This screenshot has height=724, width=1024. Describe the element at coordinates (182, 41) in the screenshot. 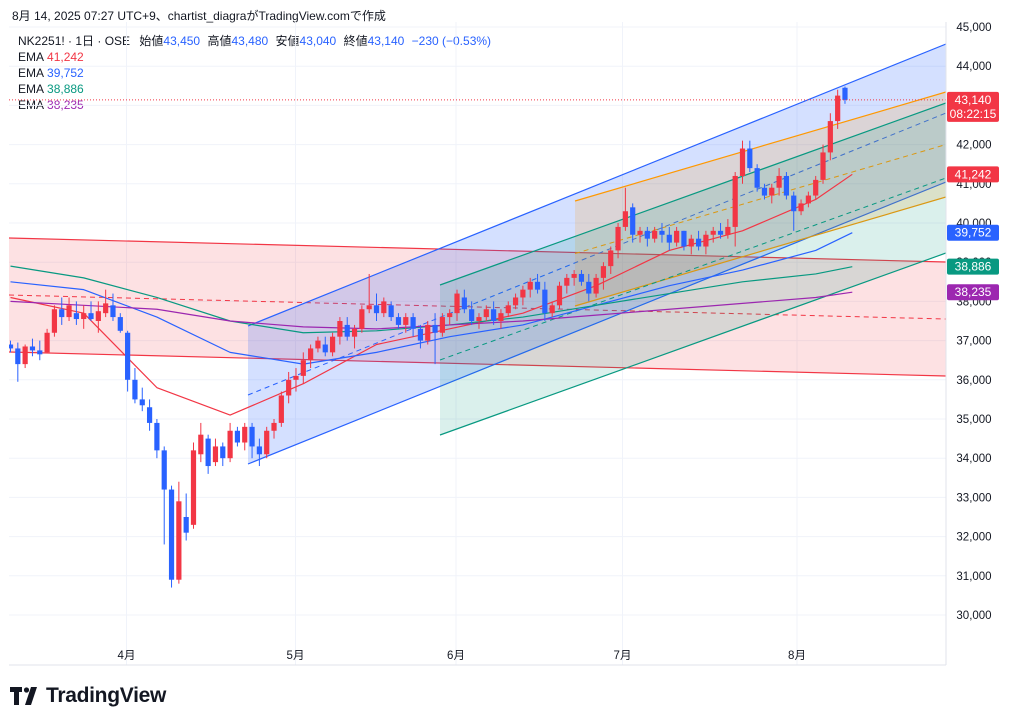

I see `open-value: 43,450` at that location.